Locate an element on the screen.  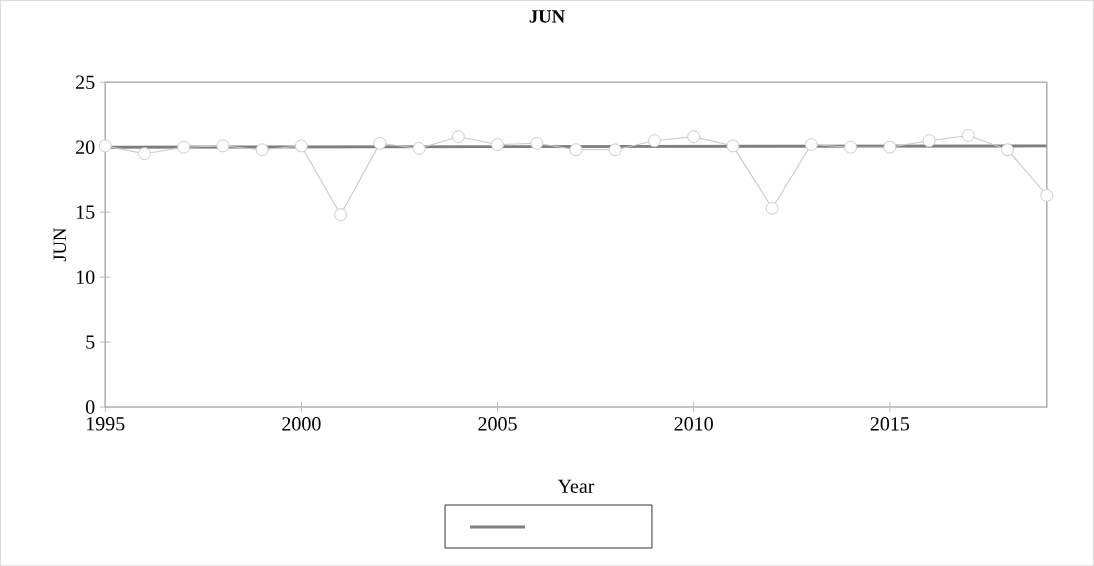
chart-title: JUN is located at coordinates (547, 16).